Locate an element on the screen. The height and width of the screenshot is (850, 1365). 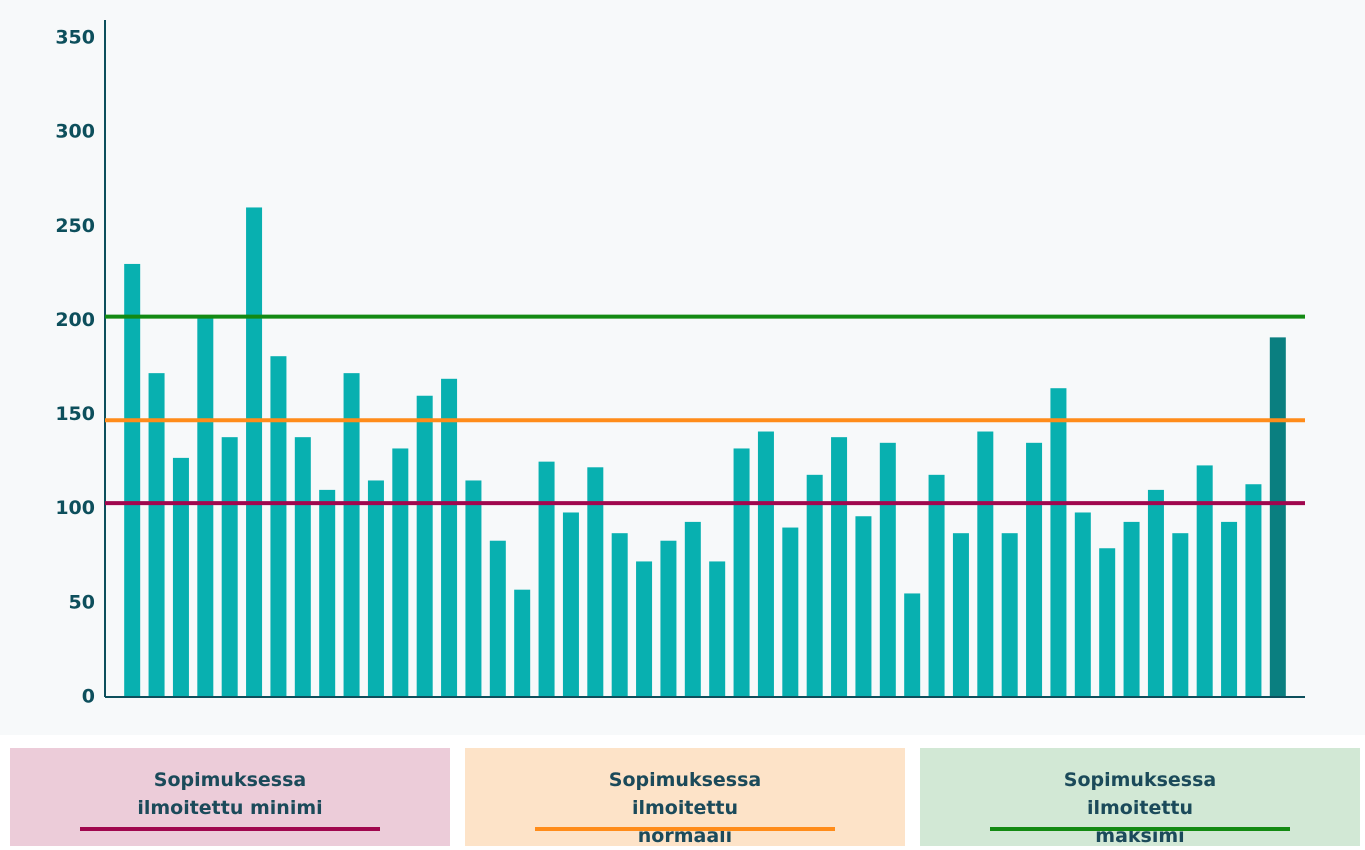
y-tick-label: 100 is located at coordinates (75, 508).